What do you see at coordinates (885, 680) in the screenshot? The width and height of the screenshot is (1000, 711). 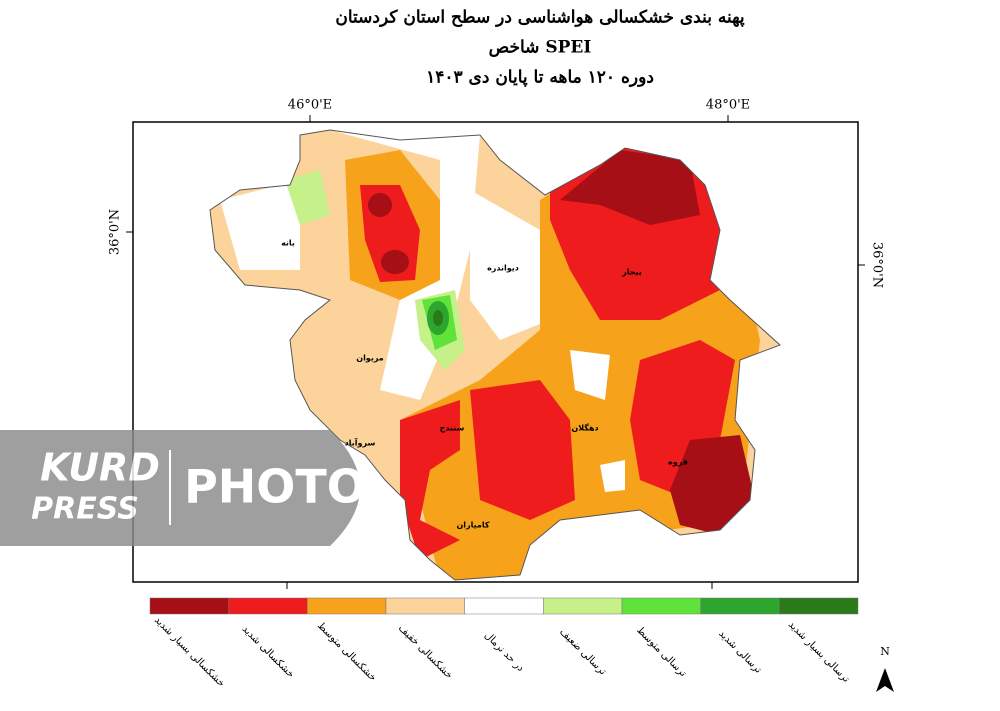 I see `north-arrow` at bounding box center [885, 680].